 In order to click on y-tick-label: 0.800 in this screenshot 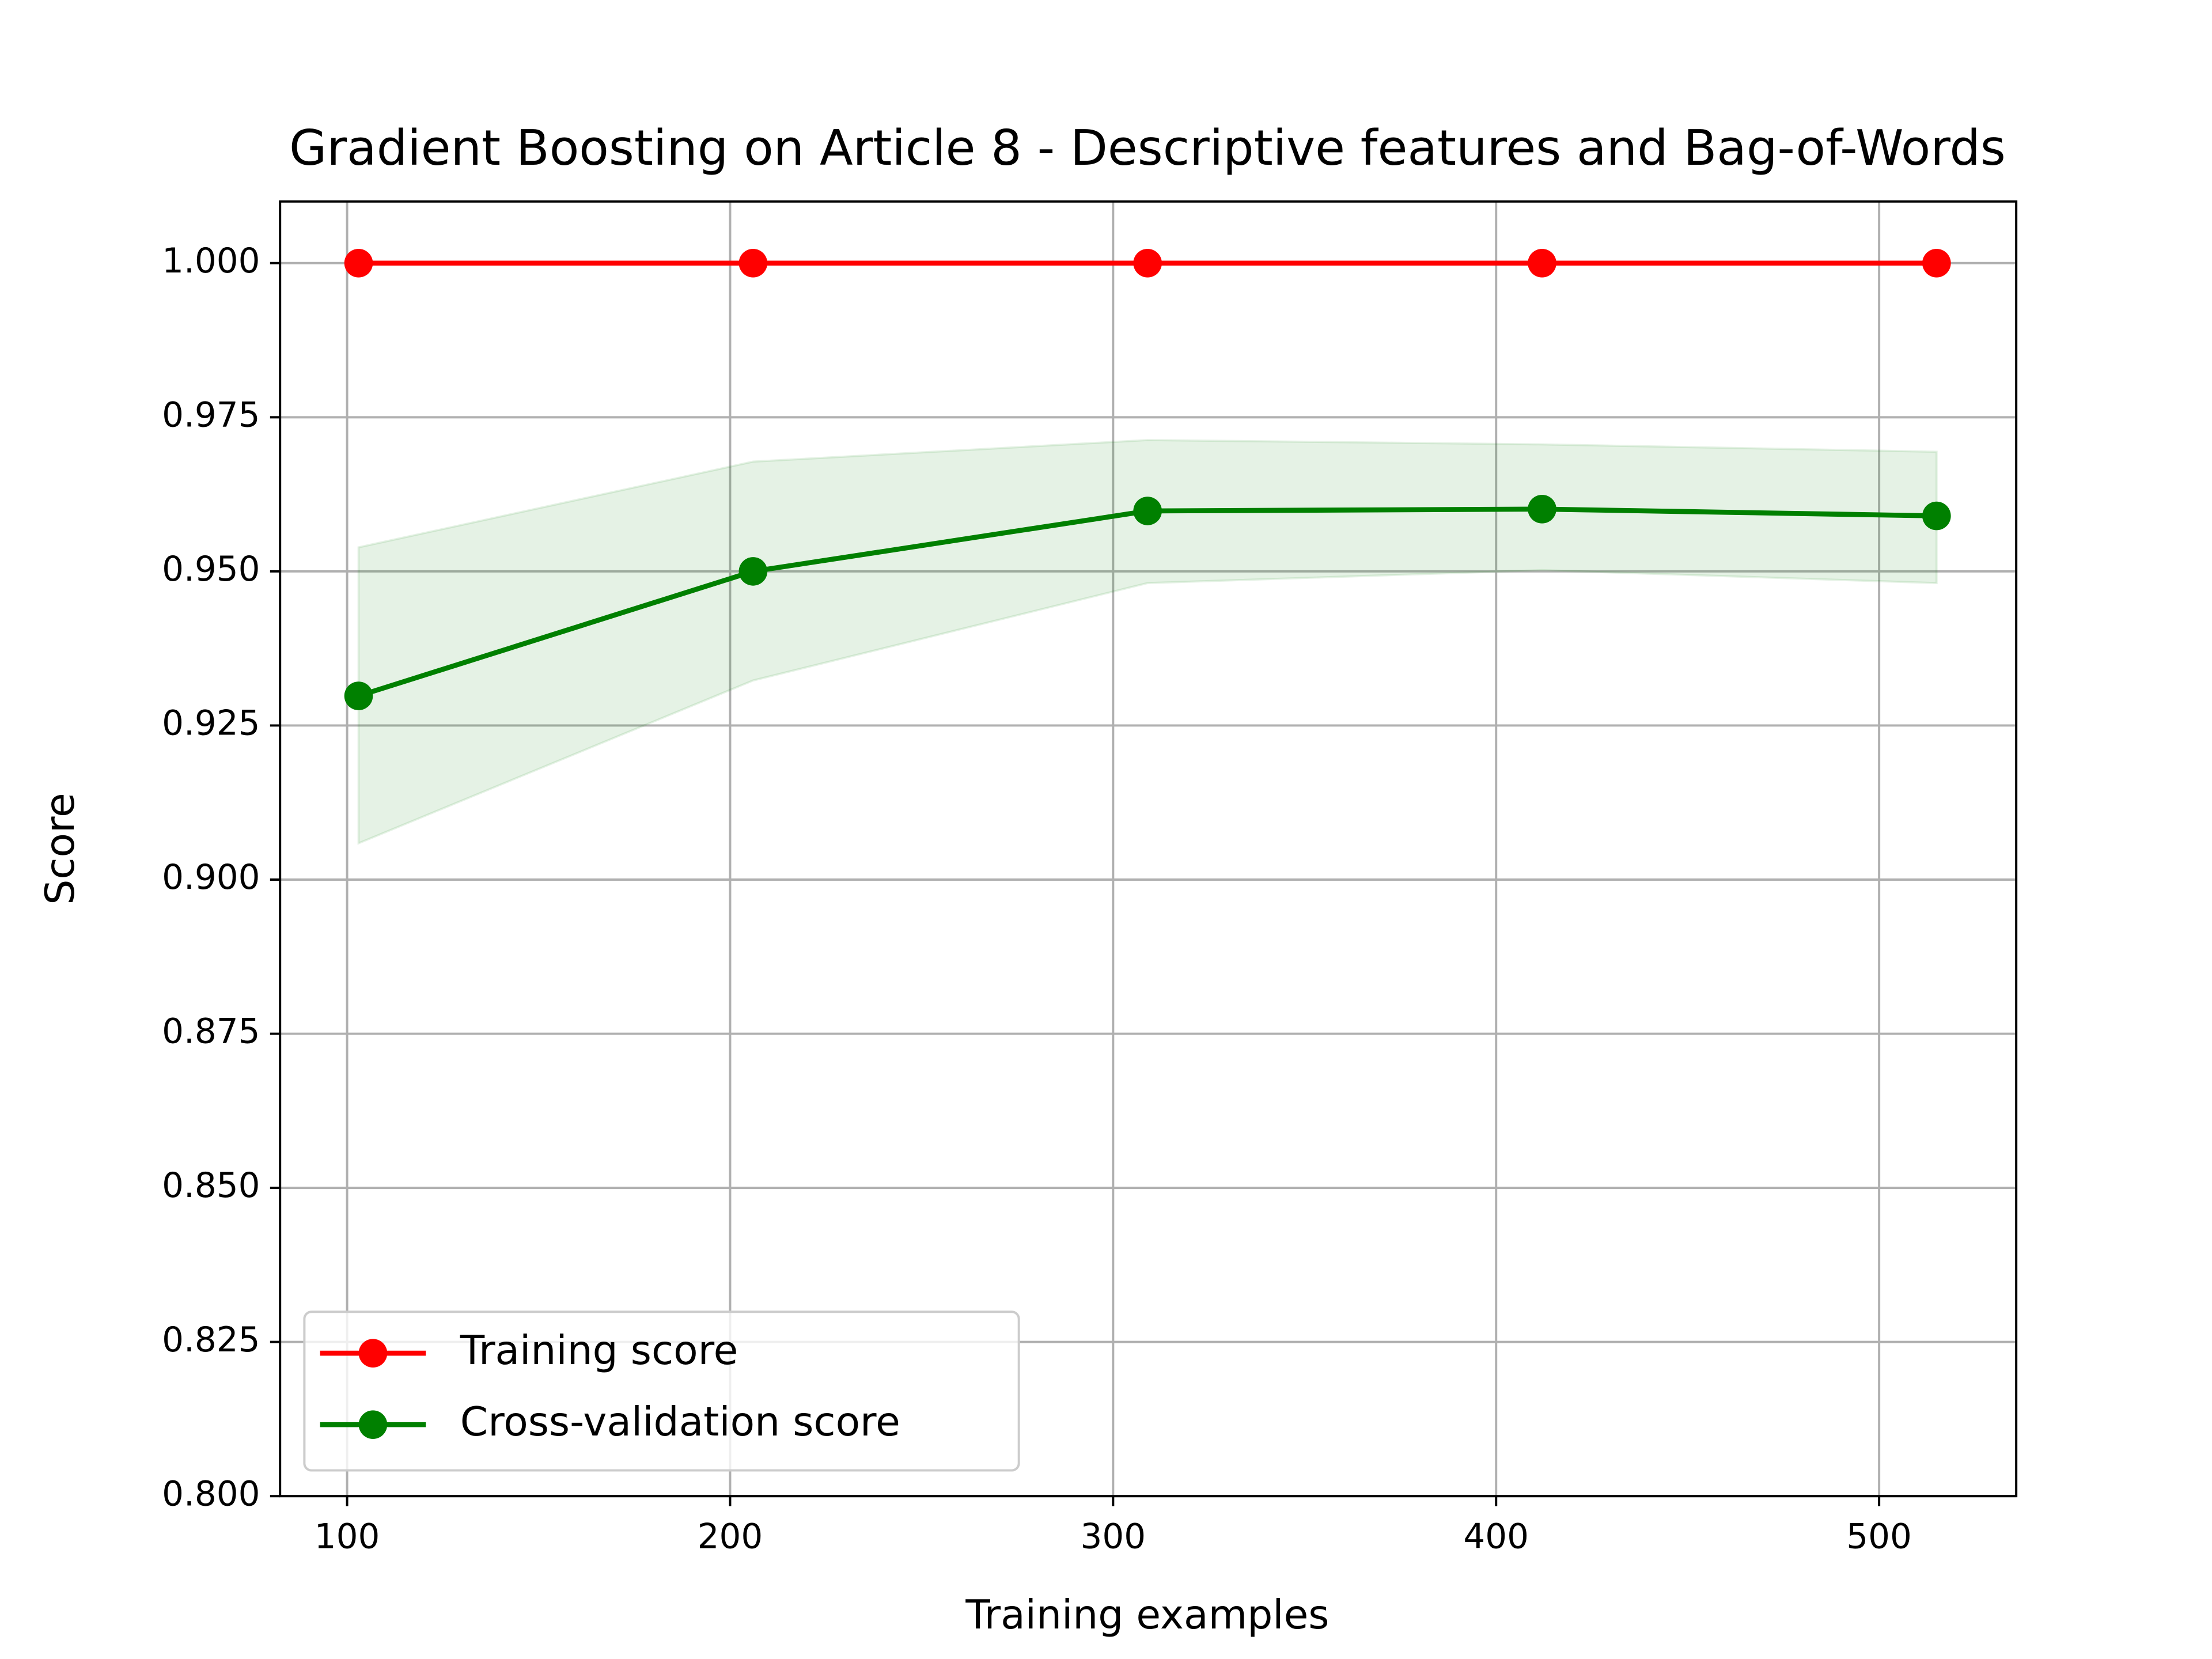, I will do `click(211, 1494)`.